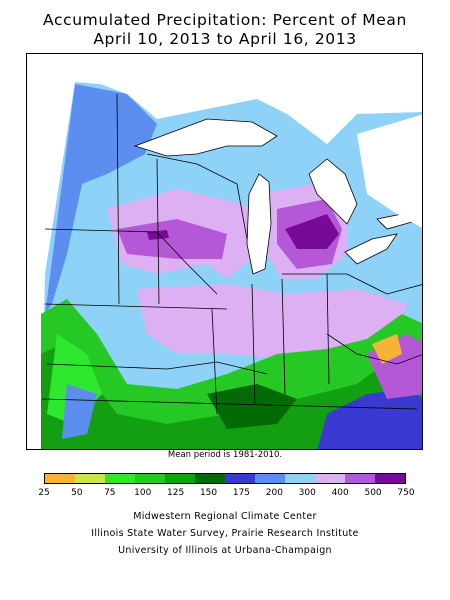 This screenshot has width=450, height=600. What do you see at coordinates (225, 516) in the screenshot?
I see `credit-mrcc: Midwestern Regional Climate Center` at bounding box center [225, 516].